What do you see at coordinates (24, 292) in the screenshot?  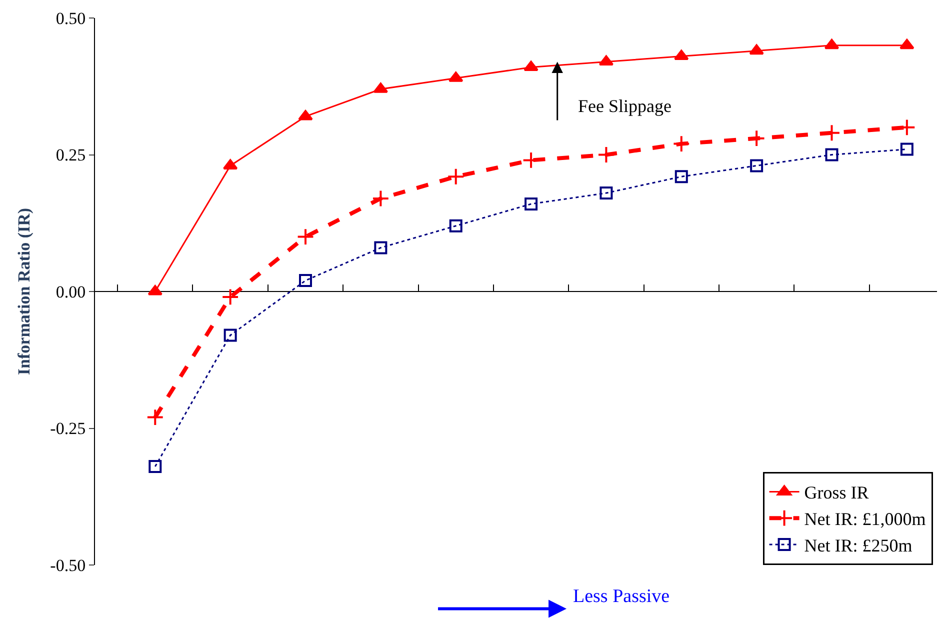 I see `y-axis-title: Information Ratio (IR)` at bounding box center [24, 292].